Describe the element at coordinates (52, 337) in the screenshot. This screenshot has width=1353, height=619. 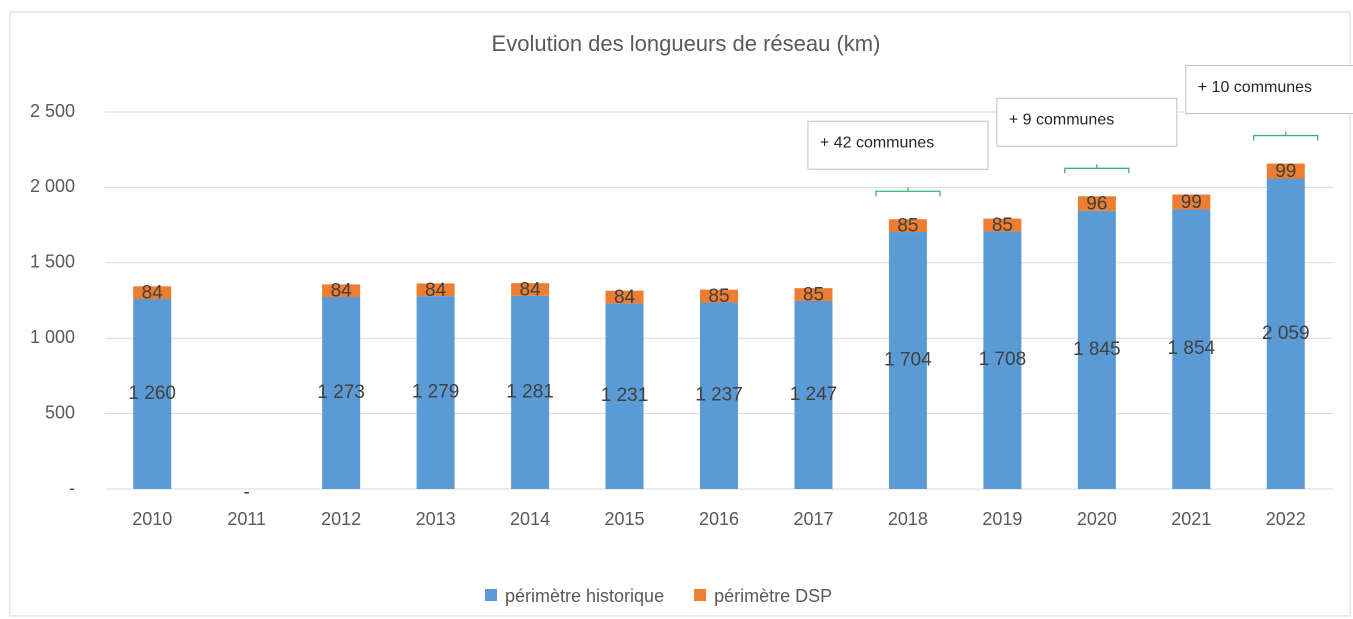
I see `y-tick-label: 1 000` at that location.